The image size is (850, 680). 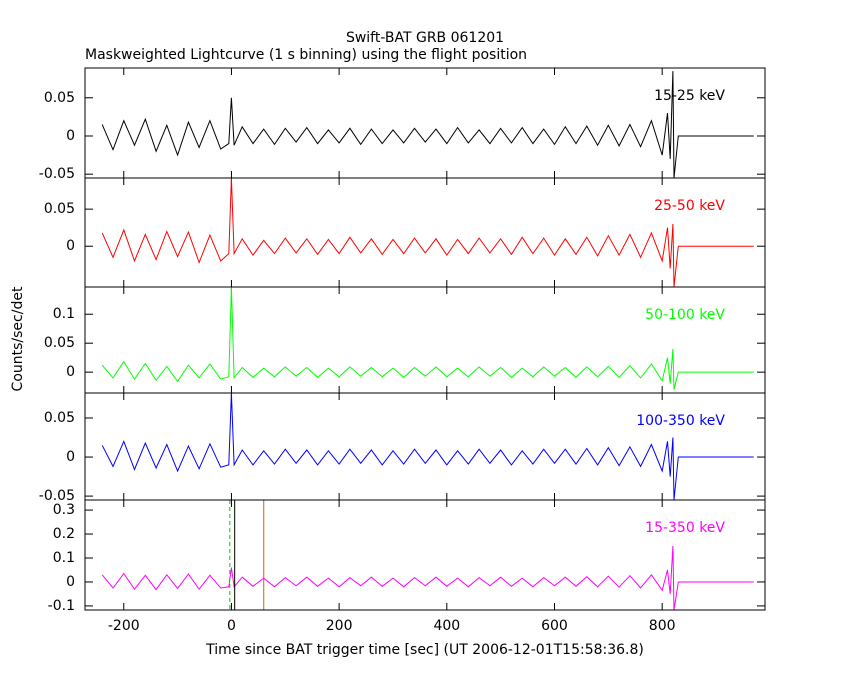 What do you see at coordinates (685, 528) in the screenshot?
I see `panel-label: 15-350 keV` at bounding box center [685, 528].